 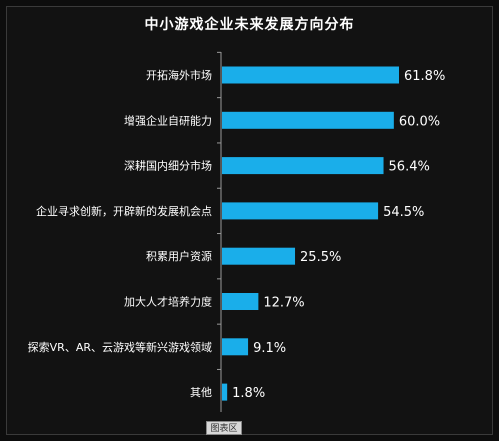 I want to click on chart-title: 中小游戏企业未来发展方向分布, so click(x=249, y=25).